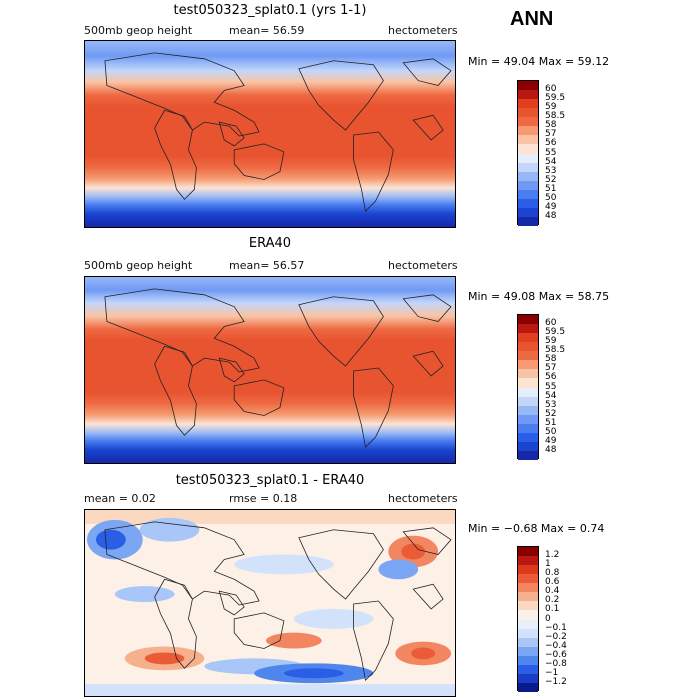  I want to click on panel-2-units: hectometers, so click(423, 265).